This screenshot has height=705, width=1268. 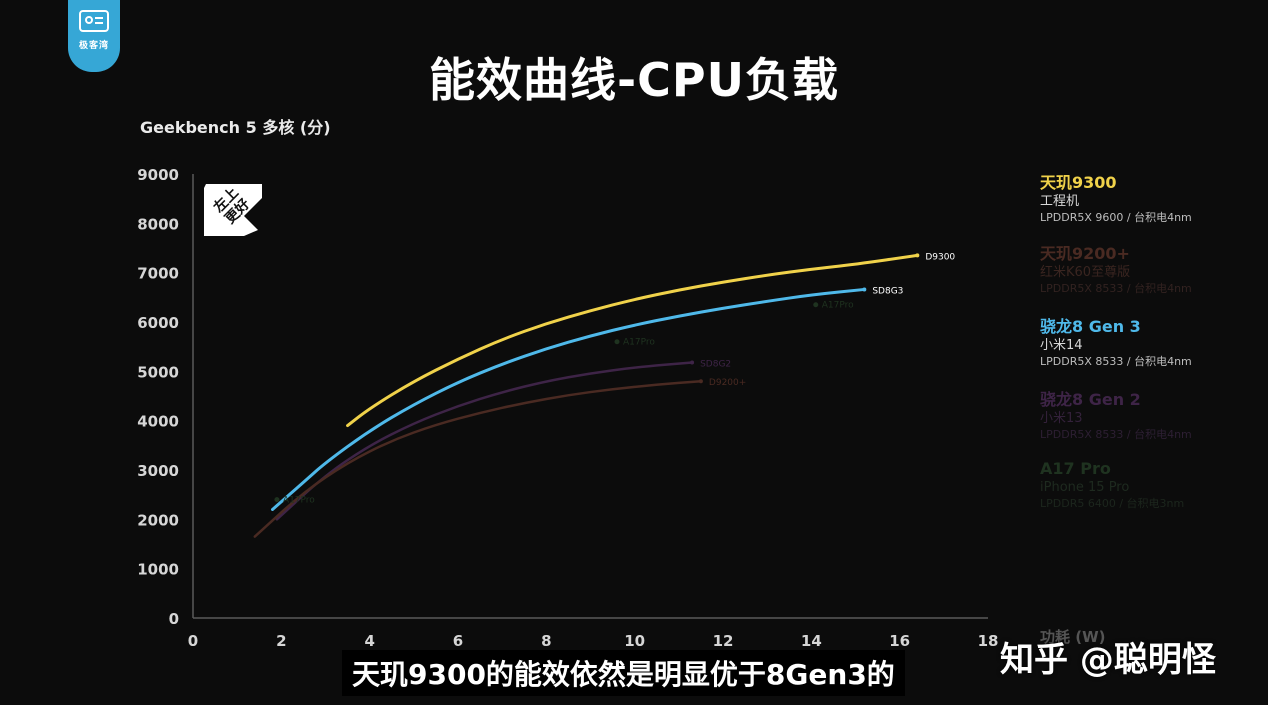 What do you see at coordinates (1078, 182) in the screenshot?
I see `legend-item-name: 天玑9300` at bounding box center [1078, 182].